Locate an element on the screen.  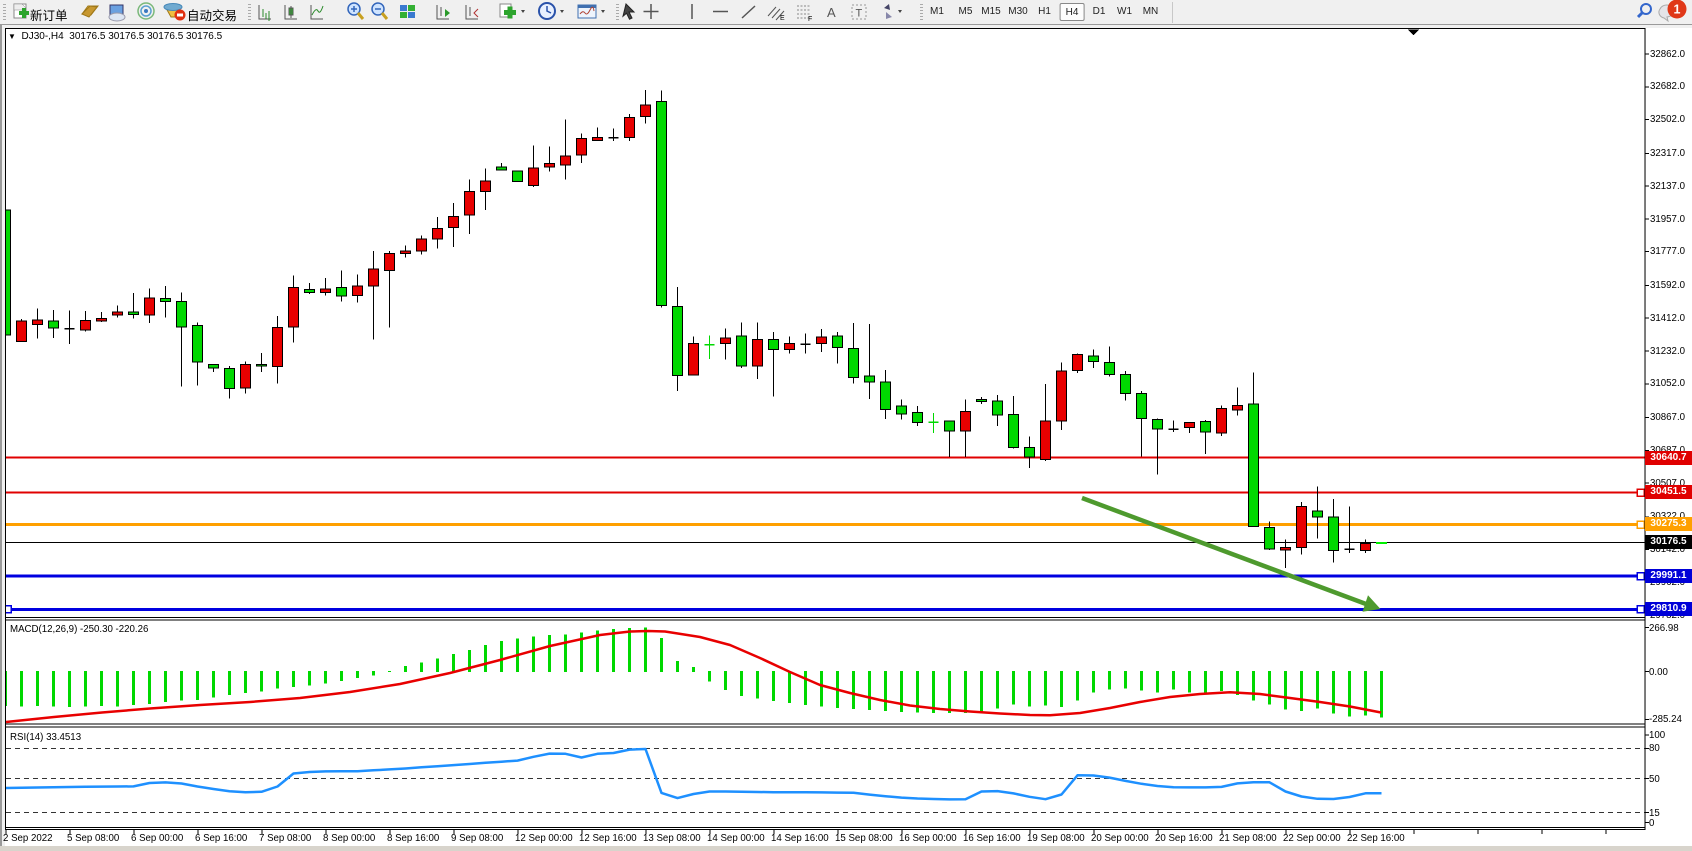
svg-text: E is located at coordinates (782, 18).